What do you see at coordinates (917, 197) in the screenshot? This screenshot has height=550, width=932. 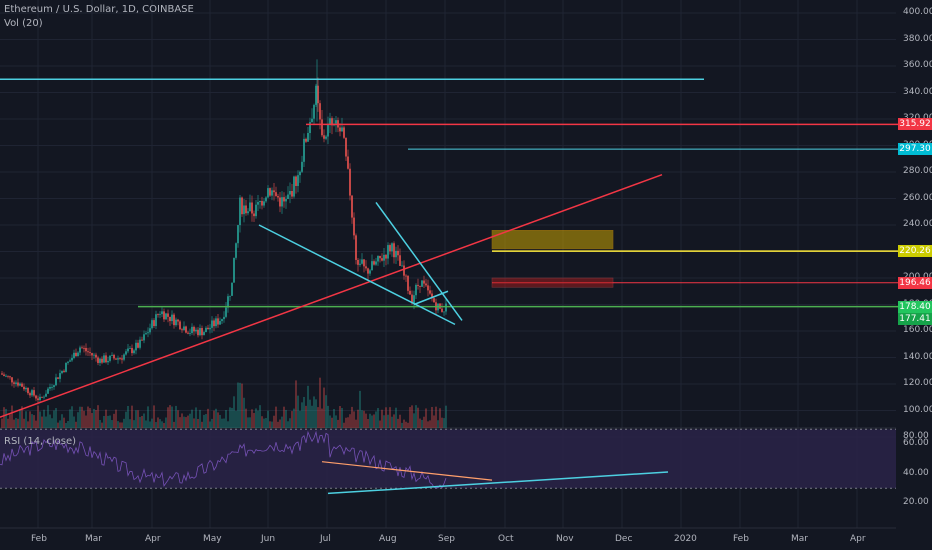 I see `price-tick-label: 260.00` at bounding box center [917, 197].